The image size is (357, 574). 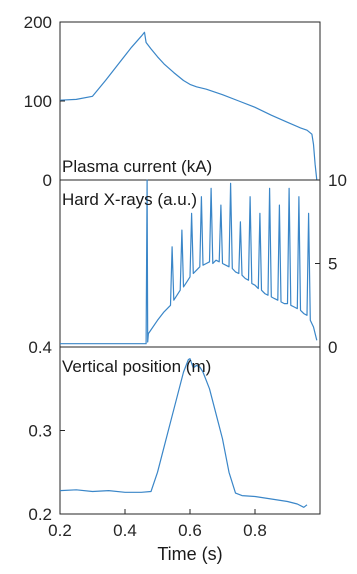 What do you see at coordinates (47, 180) in the screenshot?
I see `plasma-current-y-tick-label: 0` at bounding box center [47, 180].